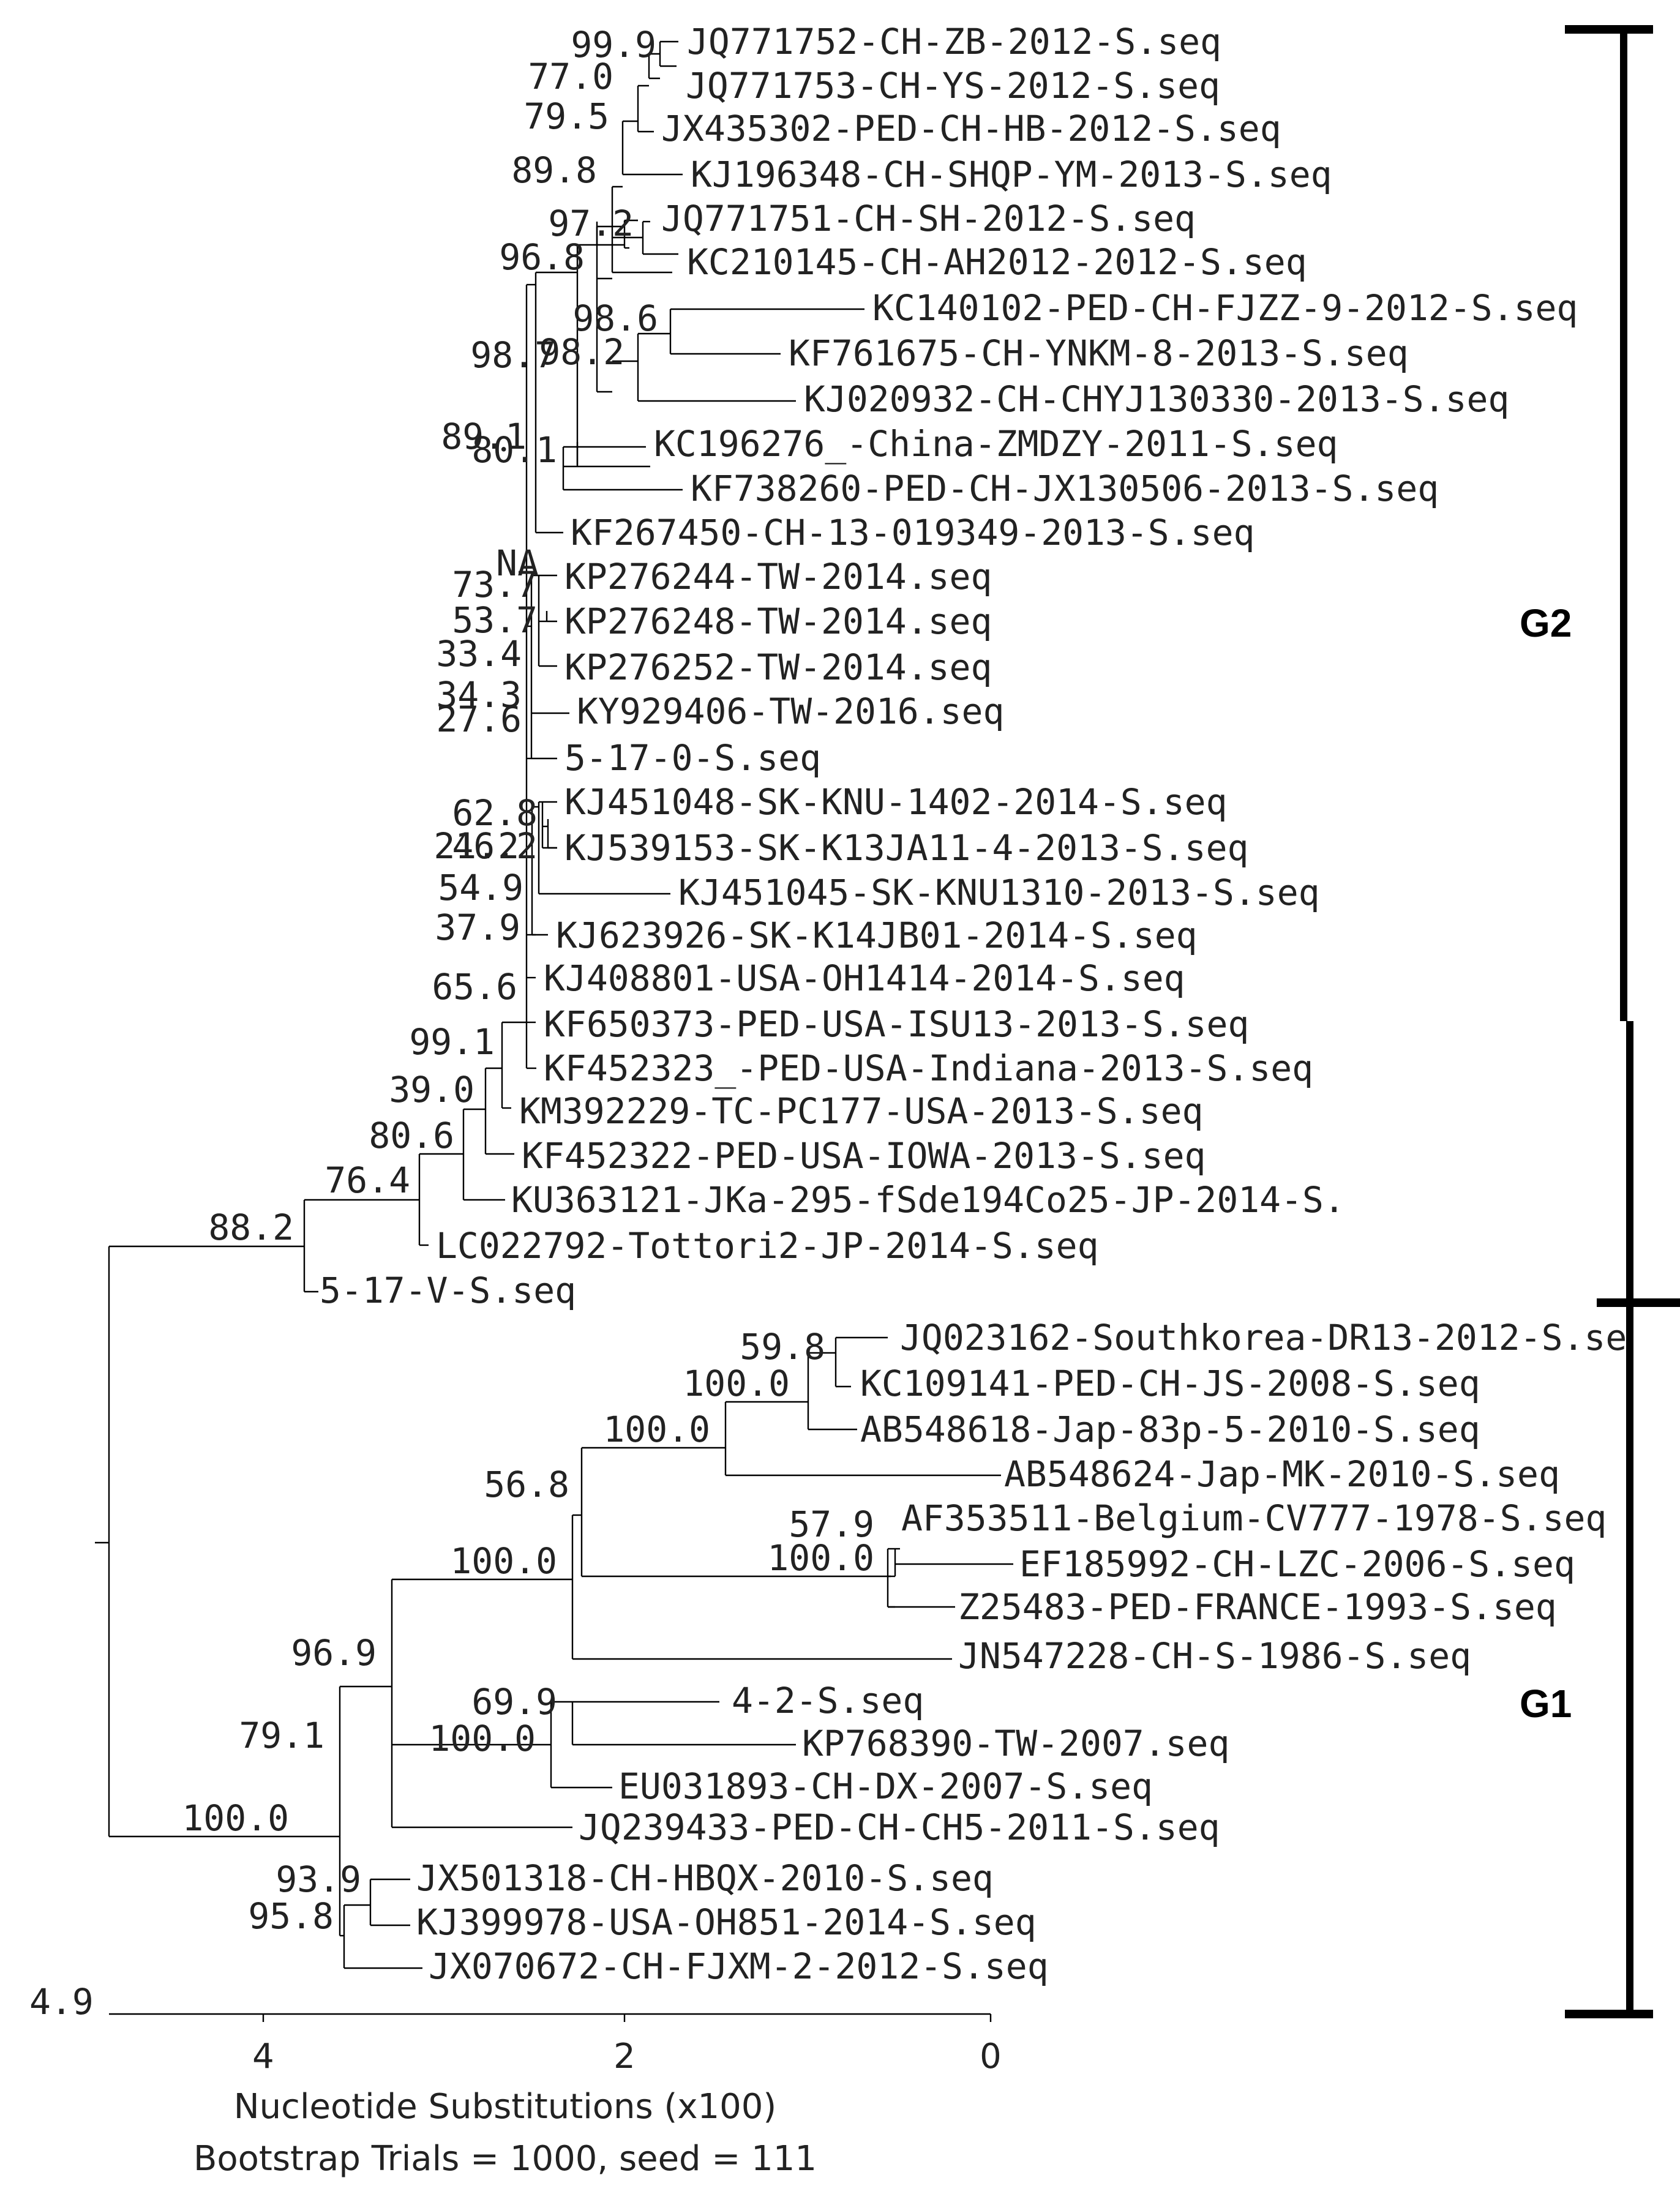 The image size is (1680, 2194). Describe the element at coordinates (928, 218) in the screenshot. I see `leaf-label-t5: JQ771751-CH-SH-2012-S.seq` at that location.